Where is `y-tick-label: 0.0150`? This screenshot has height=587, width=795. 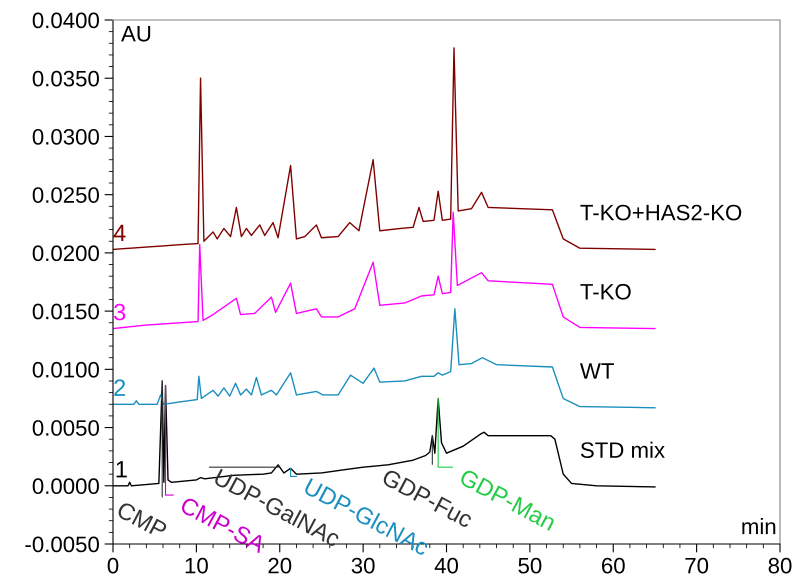
y-tick-label: 0.0150 is located at coordinates (65, 312).